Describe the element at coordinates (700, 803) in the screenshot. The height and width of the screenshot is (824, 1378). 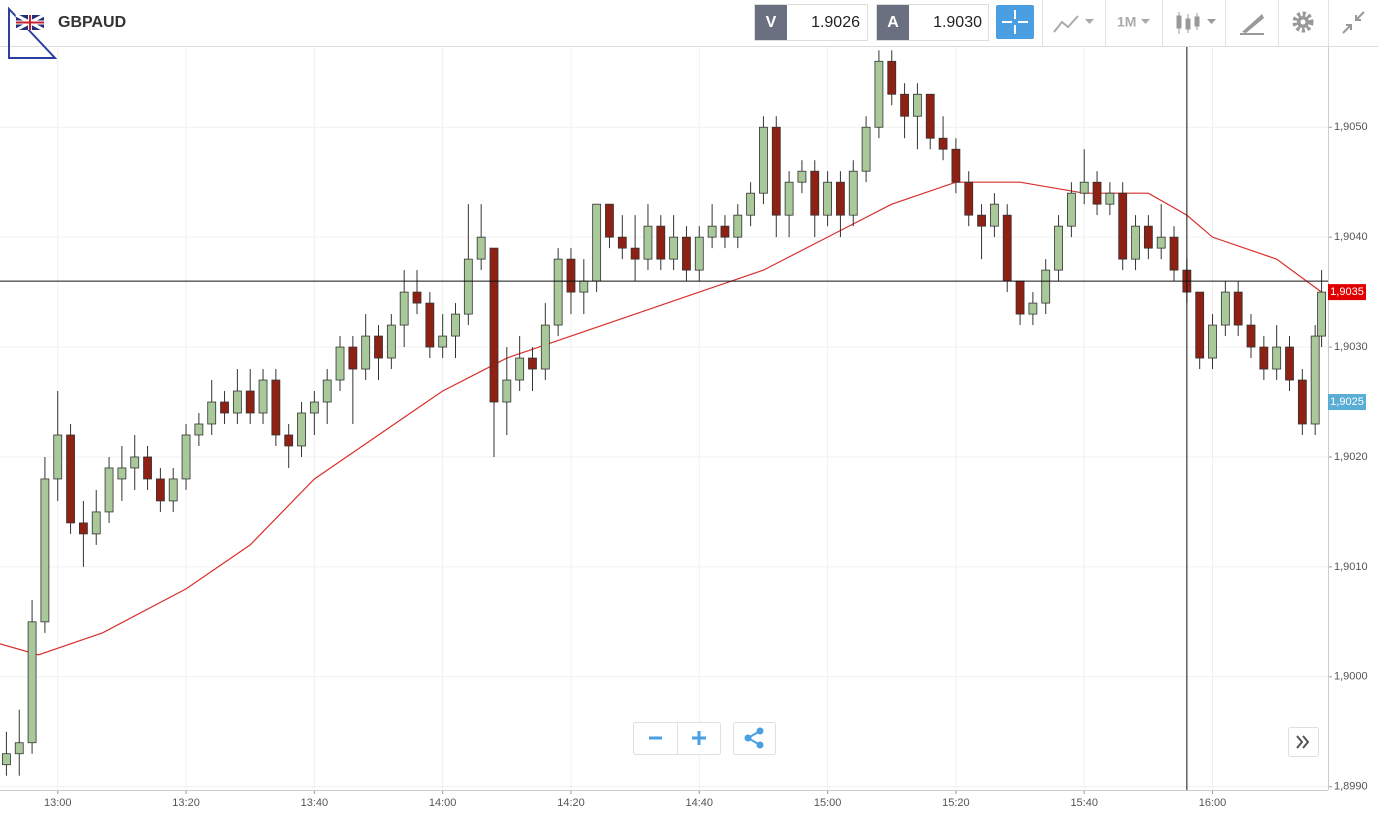
I see `x-tick-label: 14:40` at that location.